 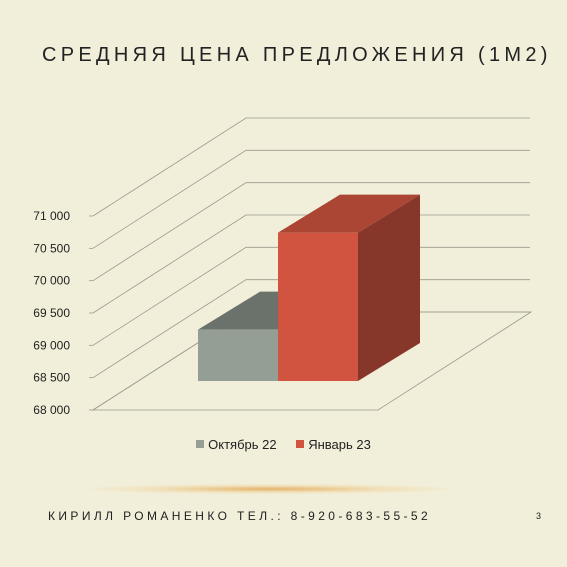 What do you see at coordinates (283, 444) in the screenshot?
I see `chart-legend: Октябрь 22 Январь 23` at bounding box center [283, 444].